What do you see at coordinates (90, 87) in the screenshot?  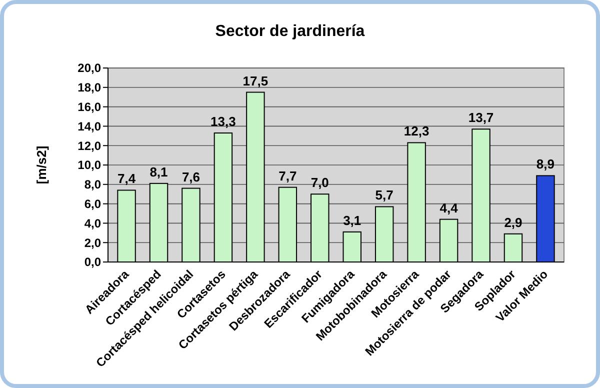 I see `y-tick-label: 18,0` at bounding box center [90, 87].